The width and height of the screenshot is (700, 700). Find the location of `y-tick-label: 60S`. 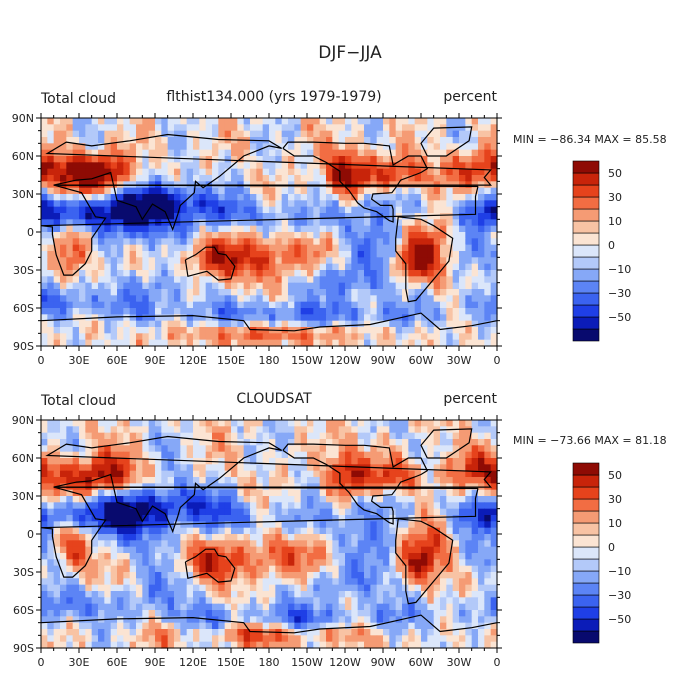

y-tick-label: 60S is located at coordinates (23, 308).